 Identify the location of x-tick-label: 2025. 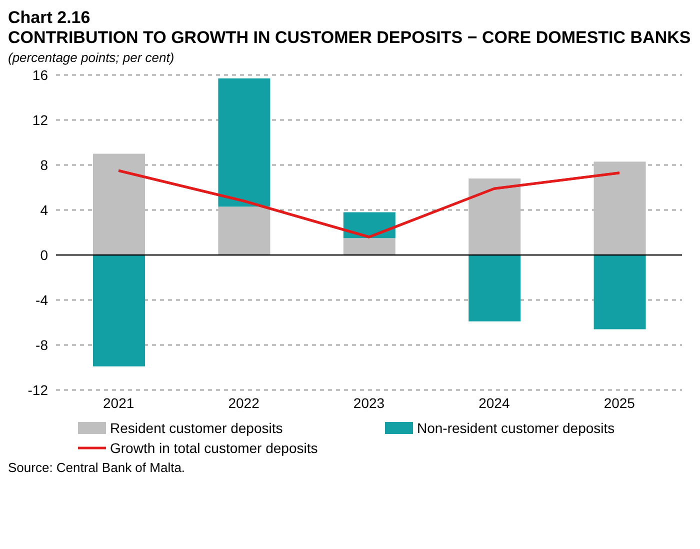
(620, 402).